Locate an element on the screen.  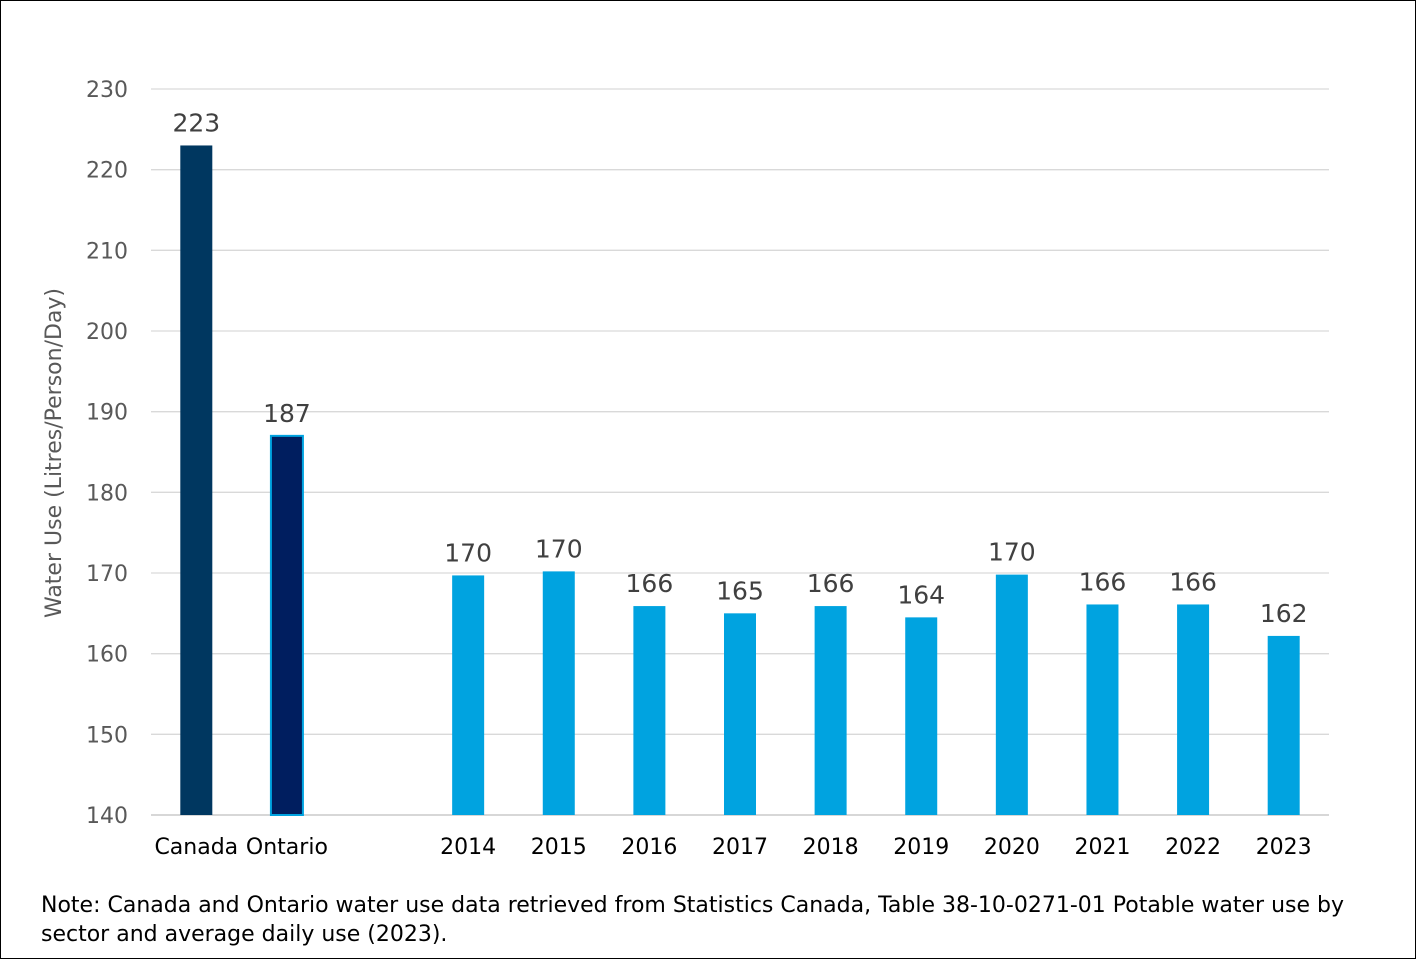
y-tick-label-180: 180 is located at coordinates (107, 493).